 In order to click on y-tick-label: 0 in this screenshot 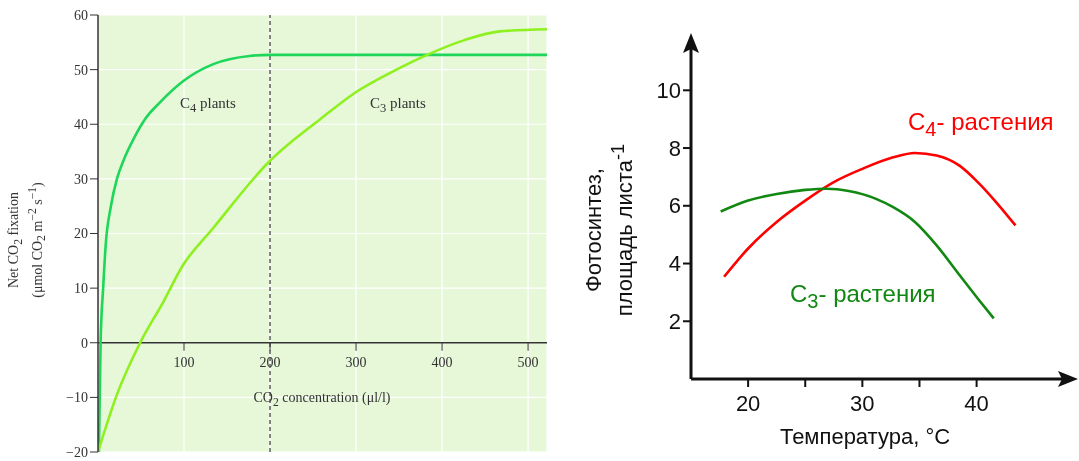, I will do `click(84, 343)`.